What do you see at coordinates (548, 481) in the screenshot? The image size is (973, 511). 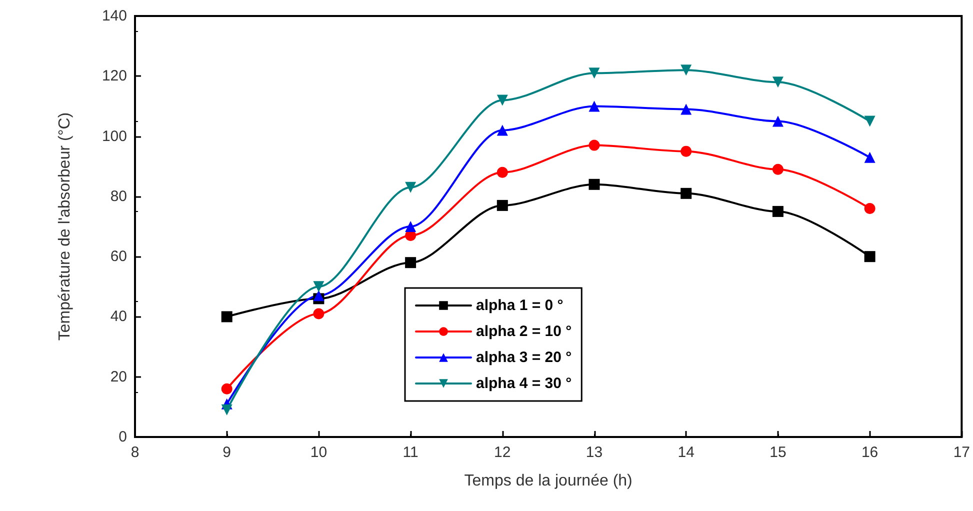 I see `x-axis-title: Temps de la journée (h)` at bounding box center [548, 481].